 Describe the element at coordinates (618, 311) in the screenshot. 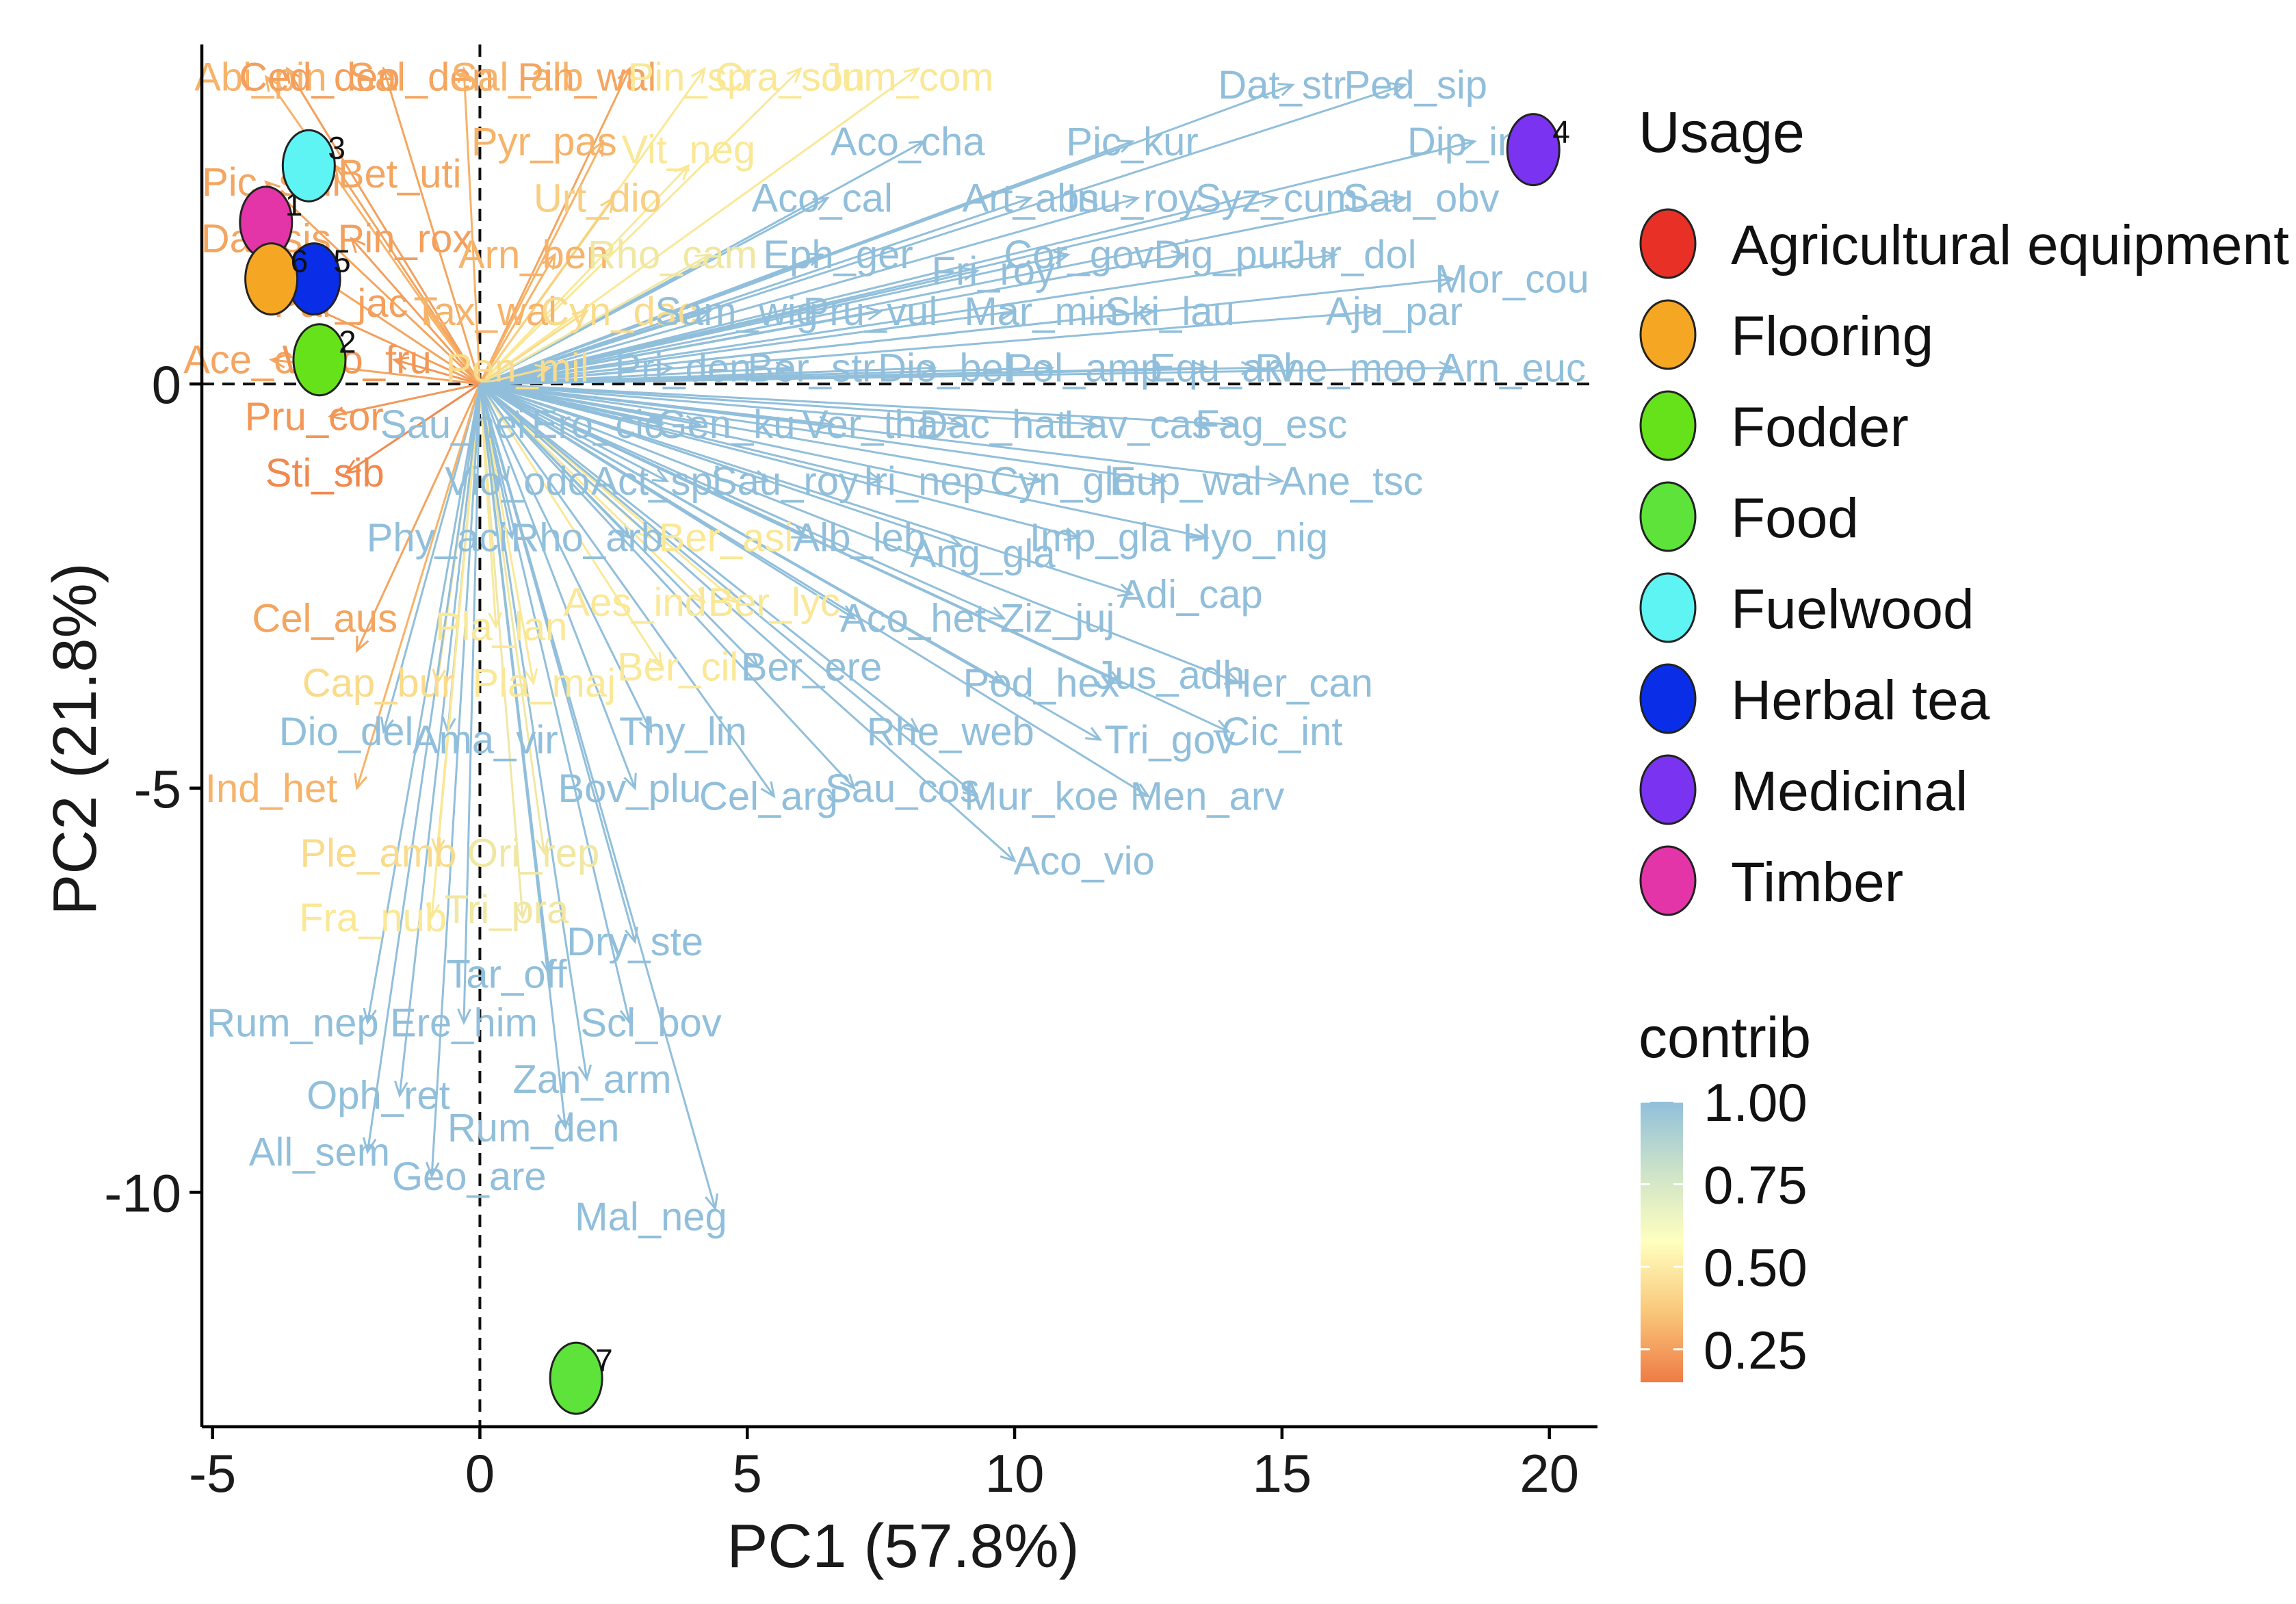

I see `var-label-cyn-dac: Cyn_dac` at that location.